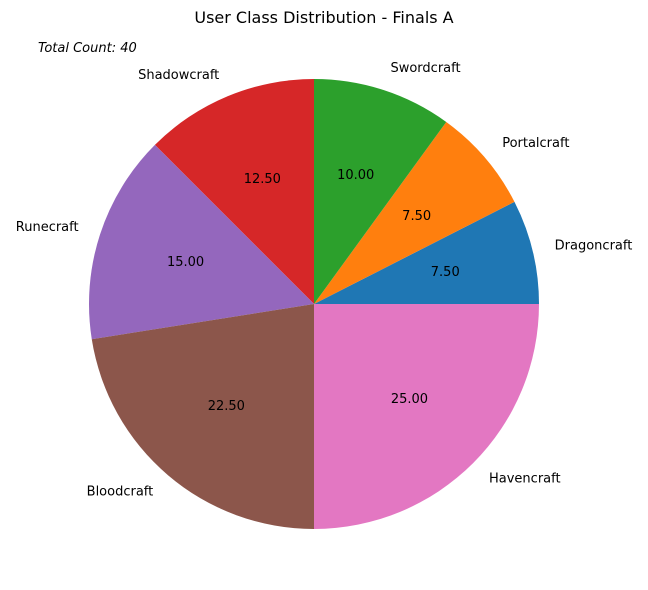 The height and width of the screenshot is (590, 648). Describe the element at coordinates (594, 246) in the screenshot. I see `category-label-dragoncraft: Dragoncraft` at that location.